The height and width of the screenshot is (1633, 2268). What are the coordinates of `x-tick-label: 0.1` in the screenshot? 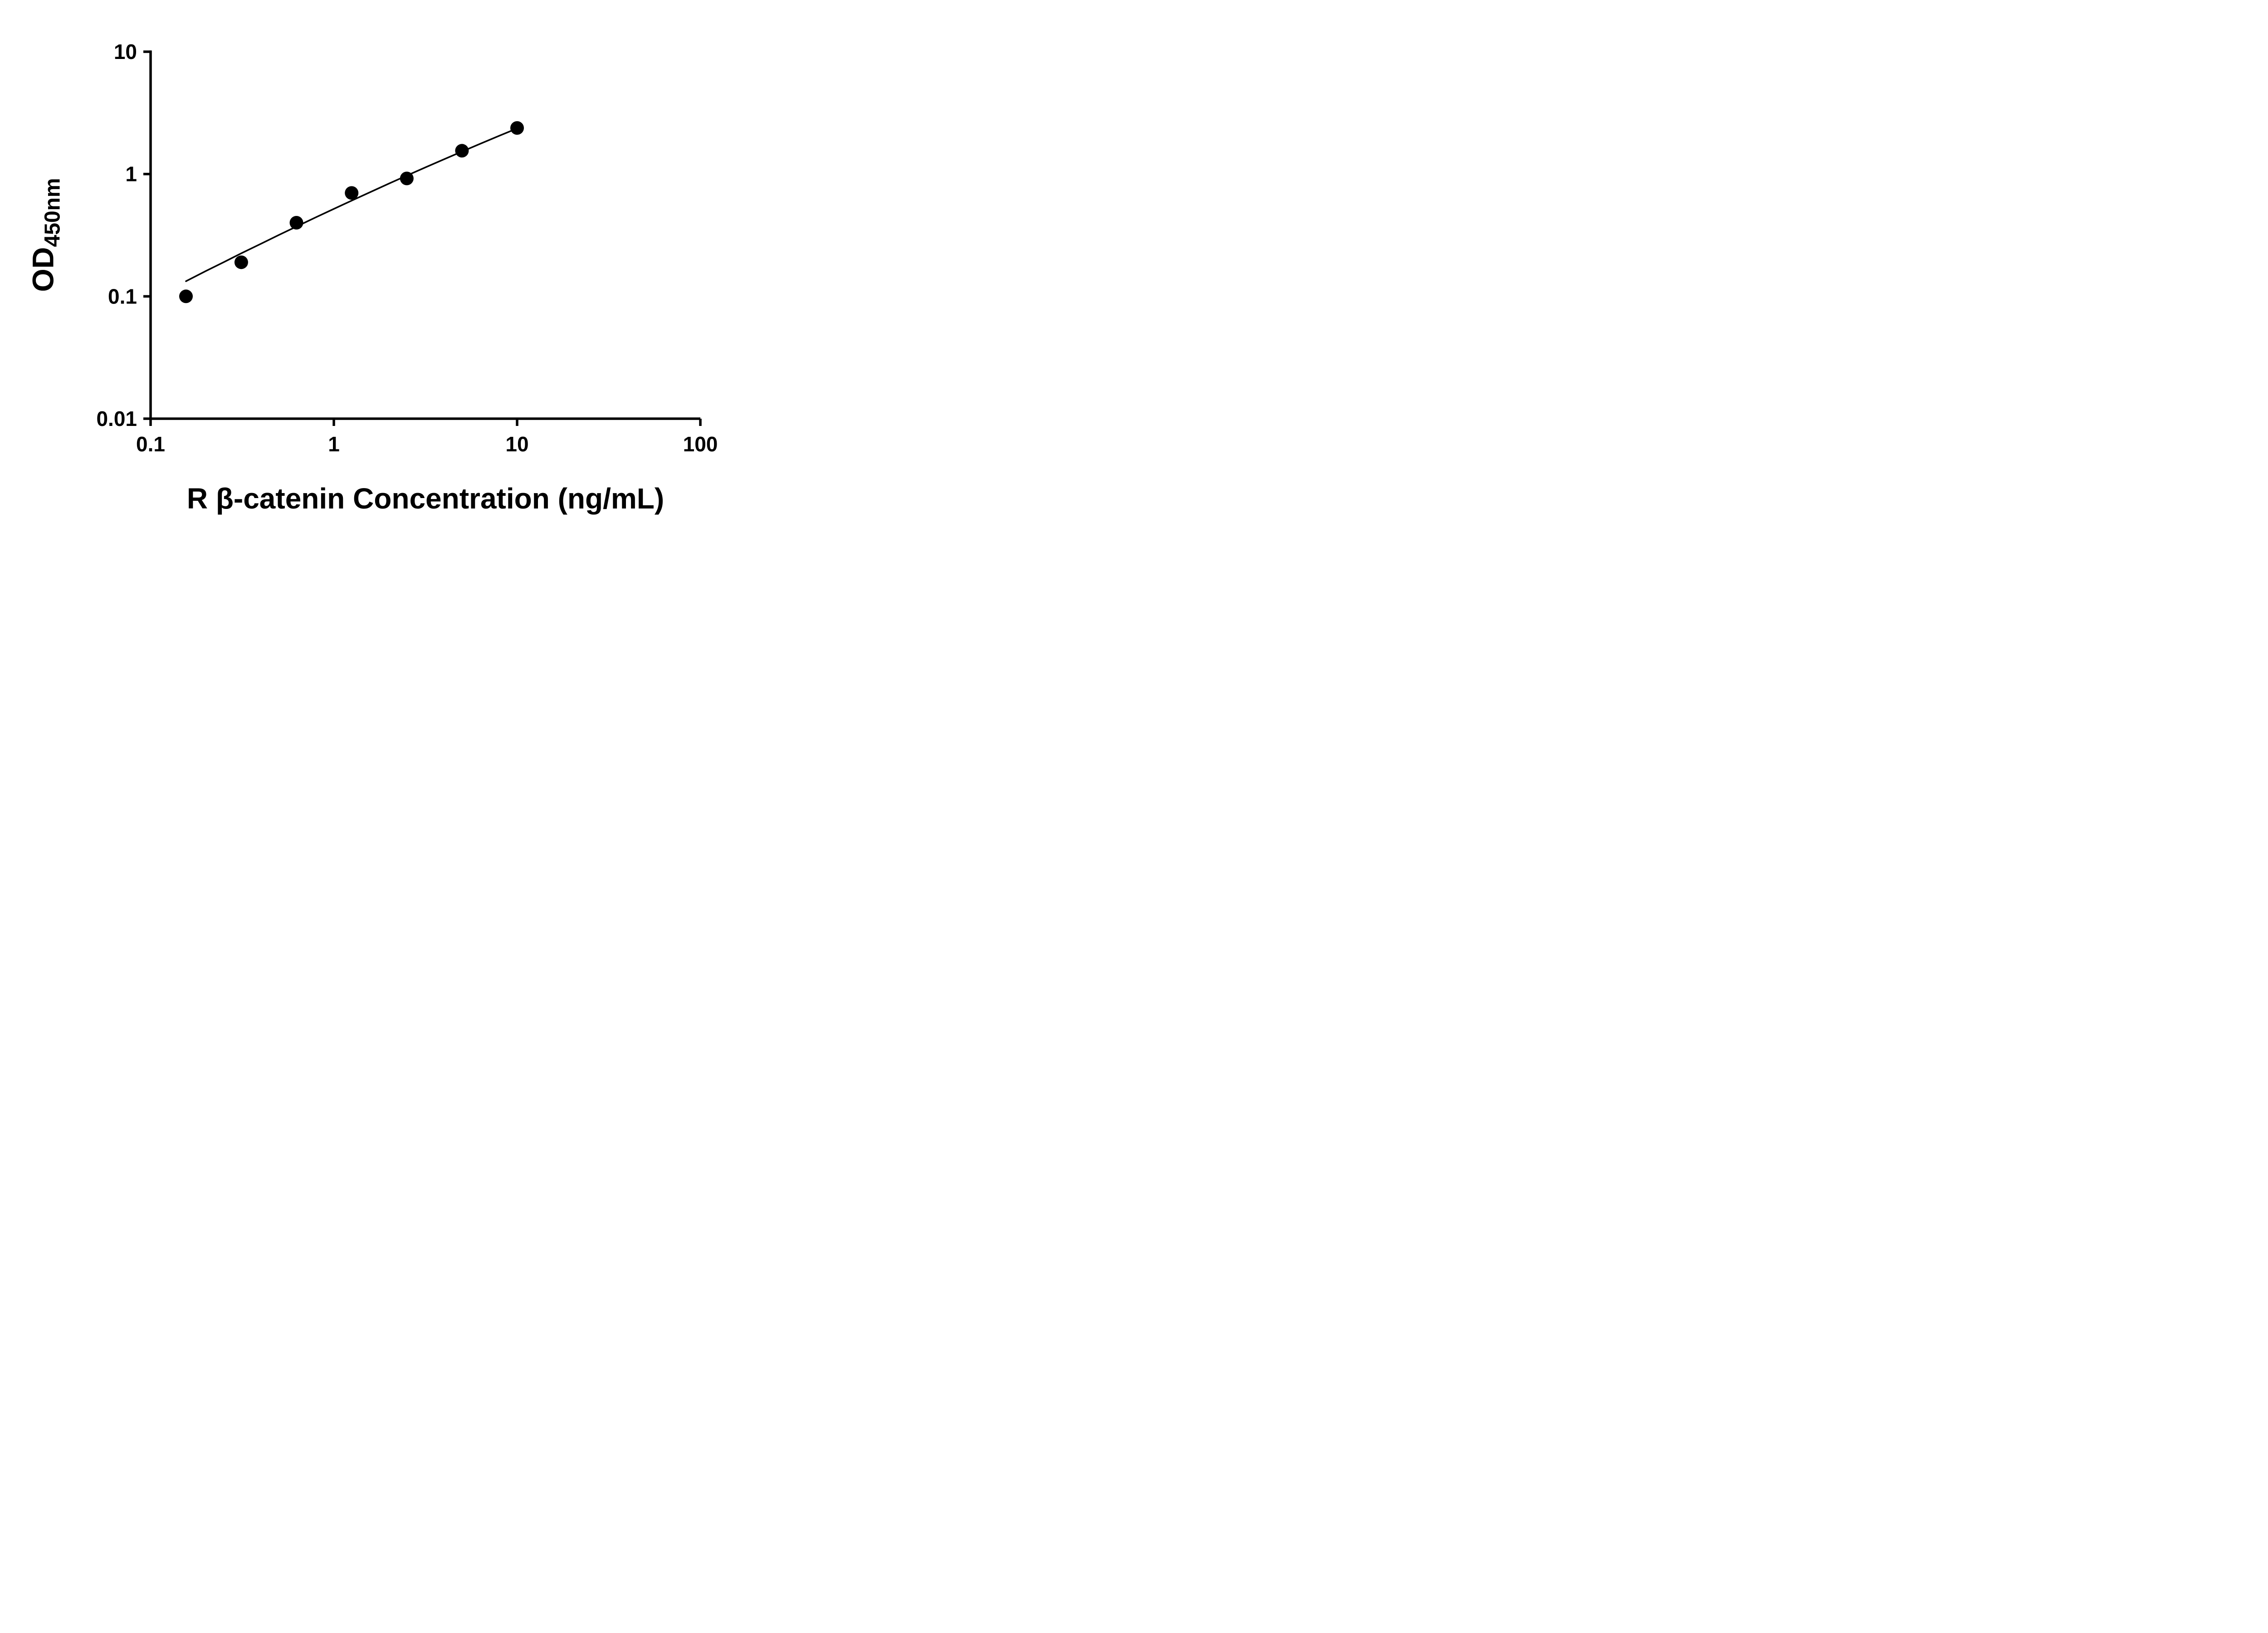 It's located at (150, 444).